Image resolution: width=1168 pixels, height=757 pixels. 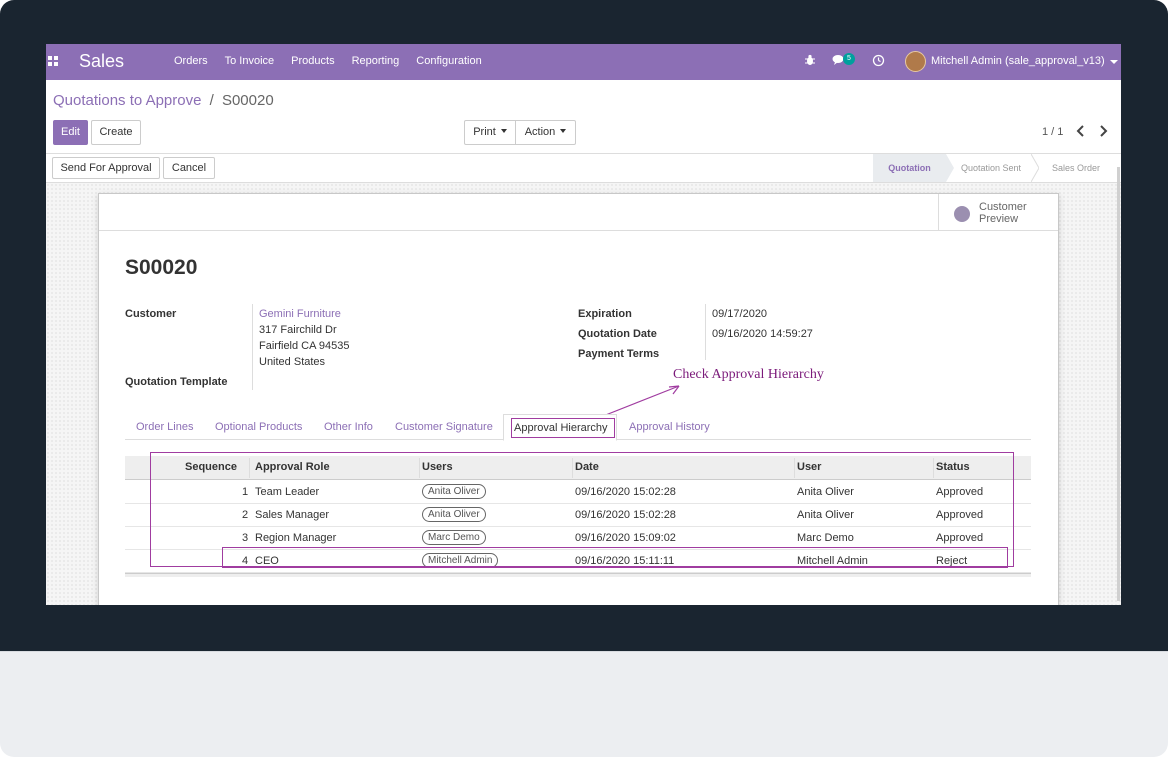 I want to click on print-button: Print, so click(x=490, y=132).